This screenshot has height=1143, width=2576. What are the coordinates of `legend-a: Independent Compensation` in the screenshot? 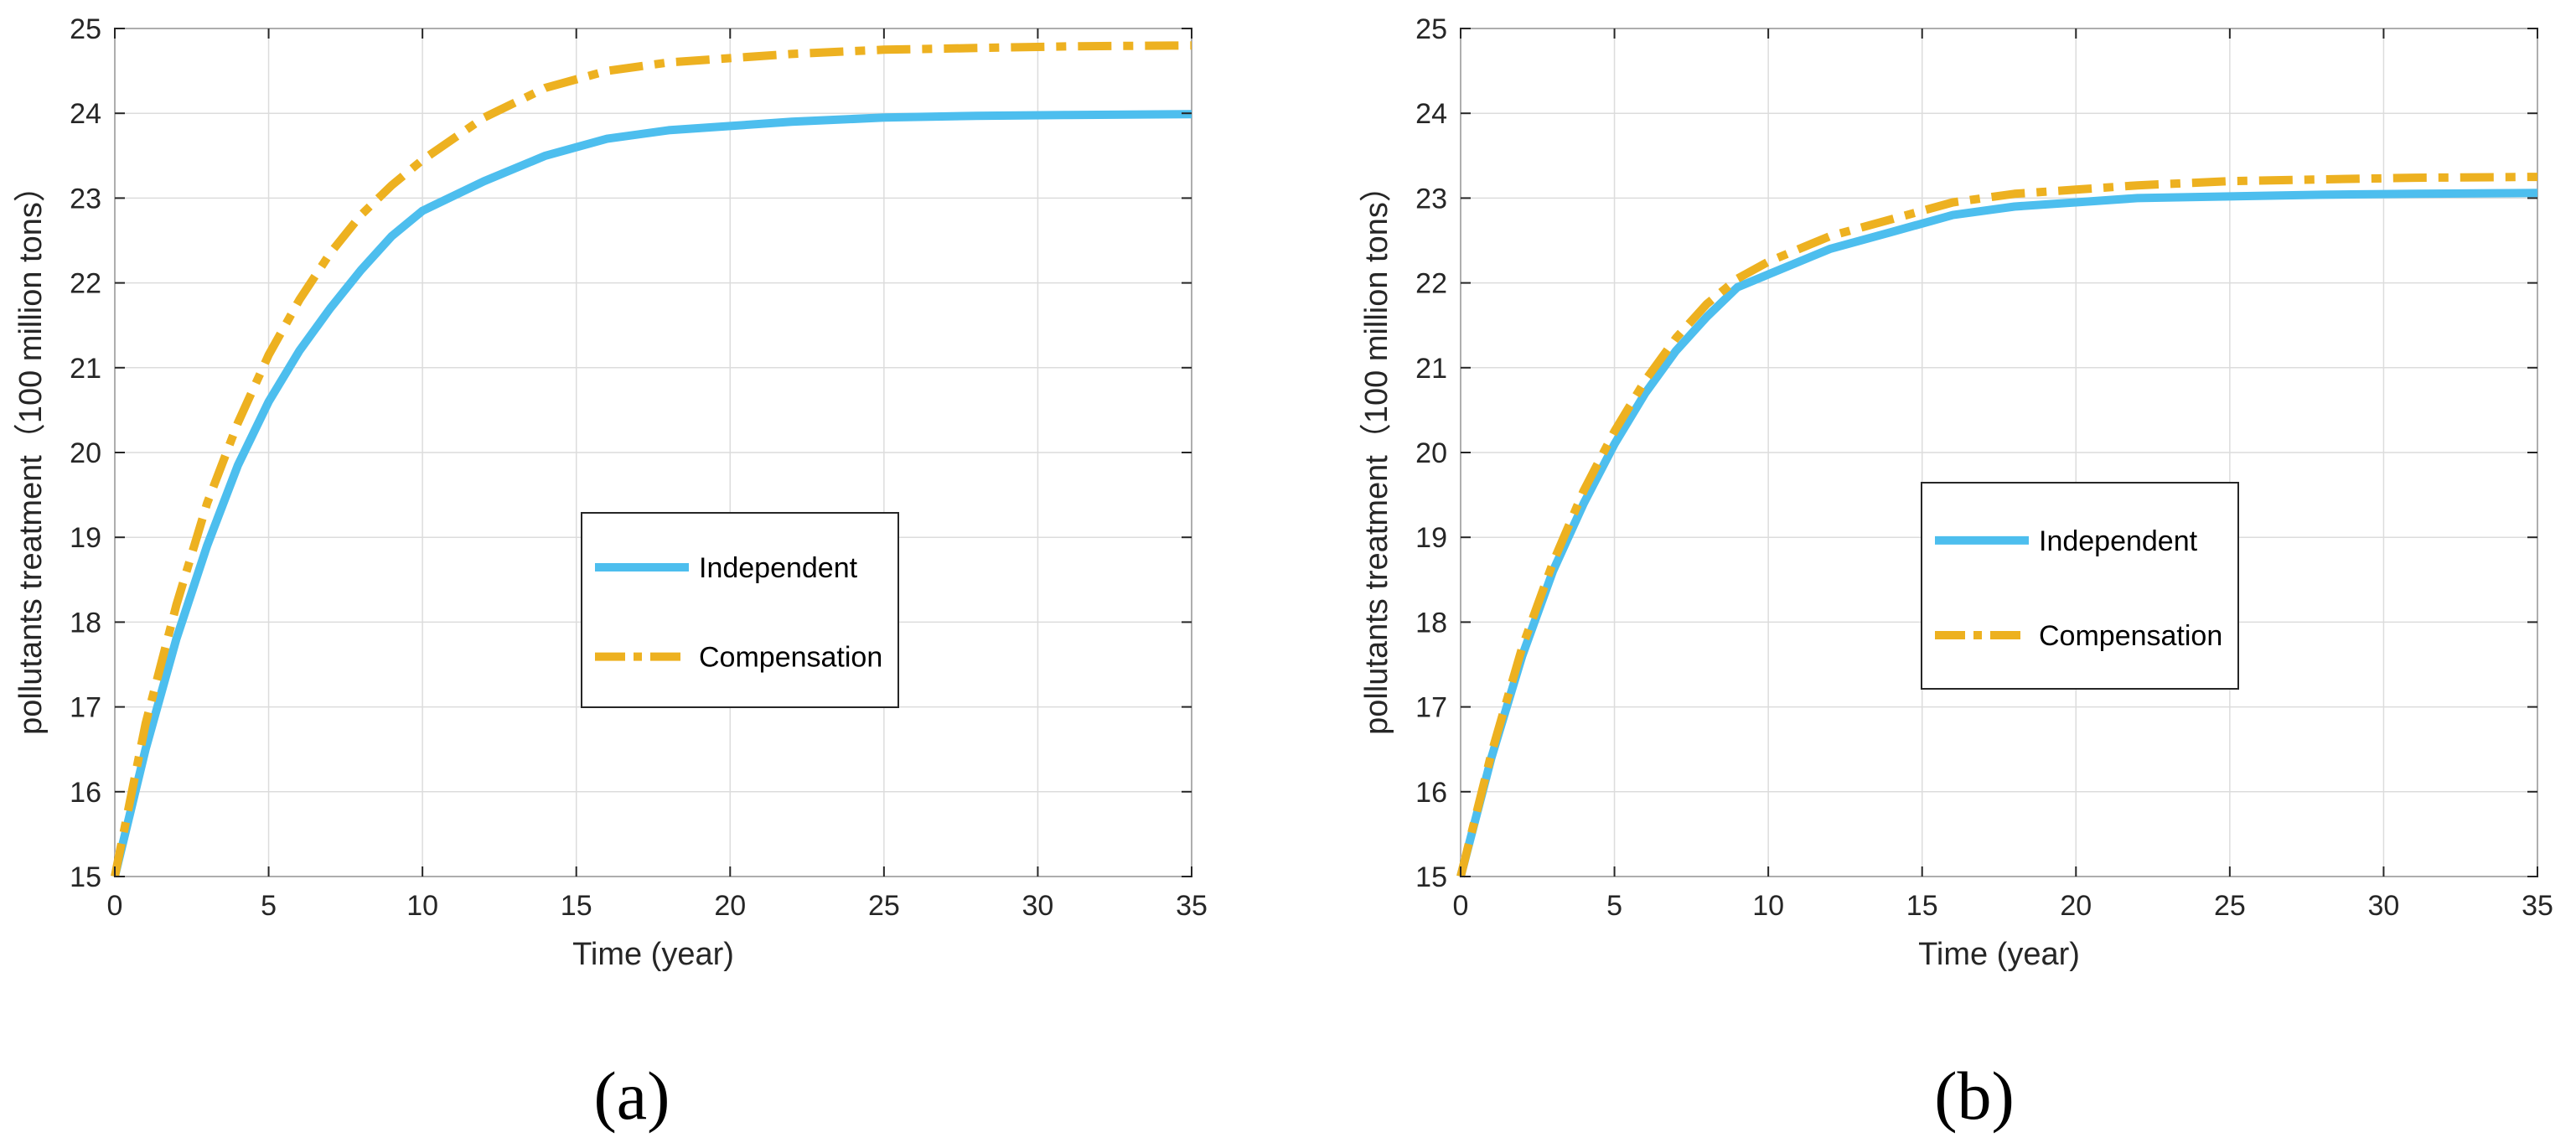 It's located at (740, 610).